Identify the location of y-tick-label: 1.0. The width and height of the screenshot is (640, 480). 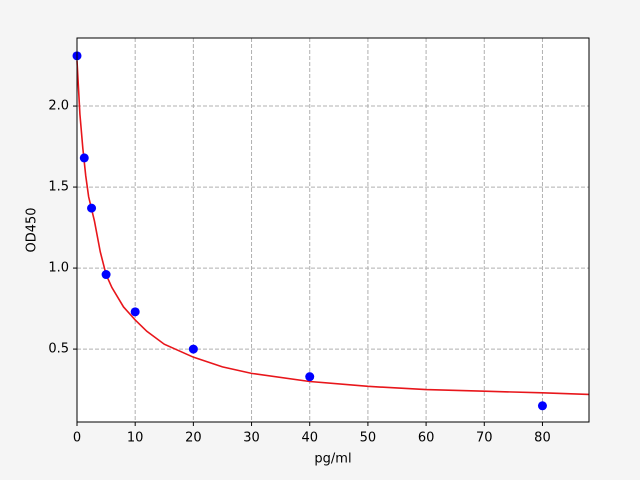
(58, 268).